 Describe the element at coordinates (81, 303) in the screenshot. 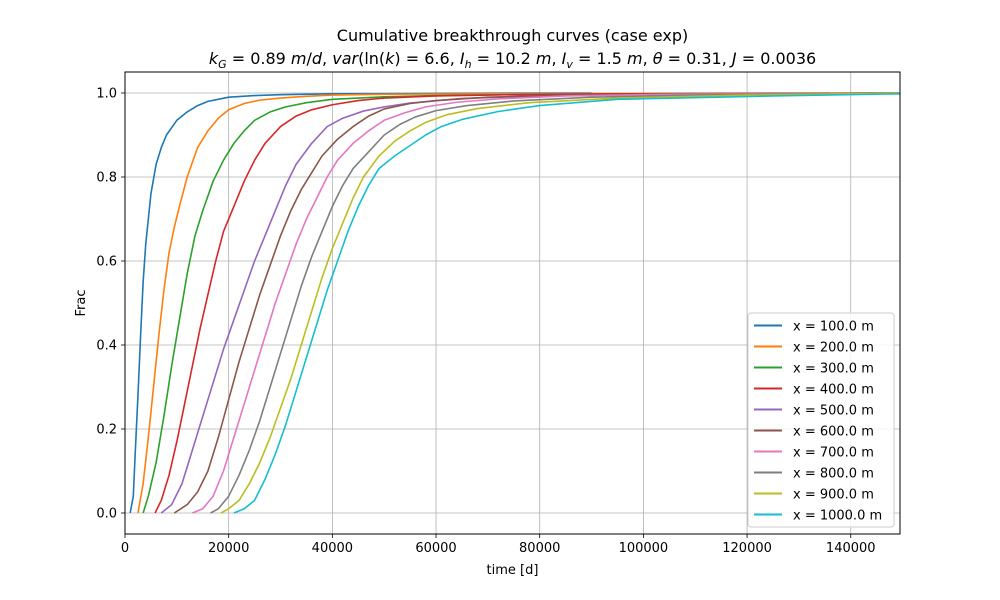

I see `y-axis-label: Frac` at that location.